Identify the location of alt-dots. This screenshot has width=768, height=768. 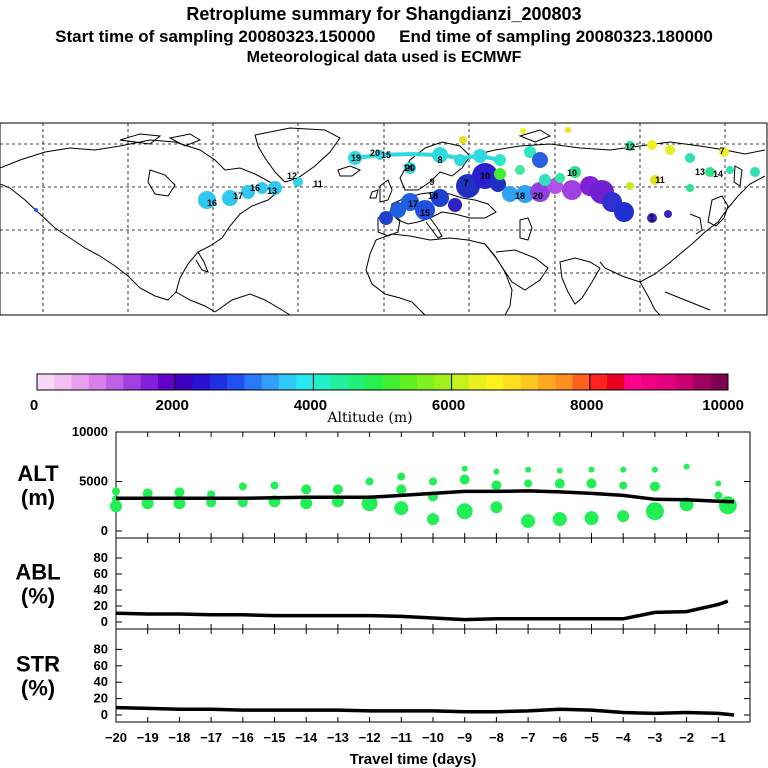
(423, 496).